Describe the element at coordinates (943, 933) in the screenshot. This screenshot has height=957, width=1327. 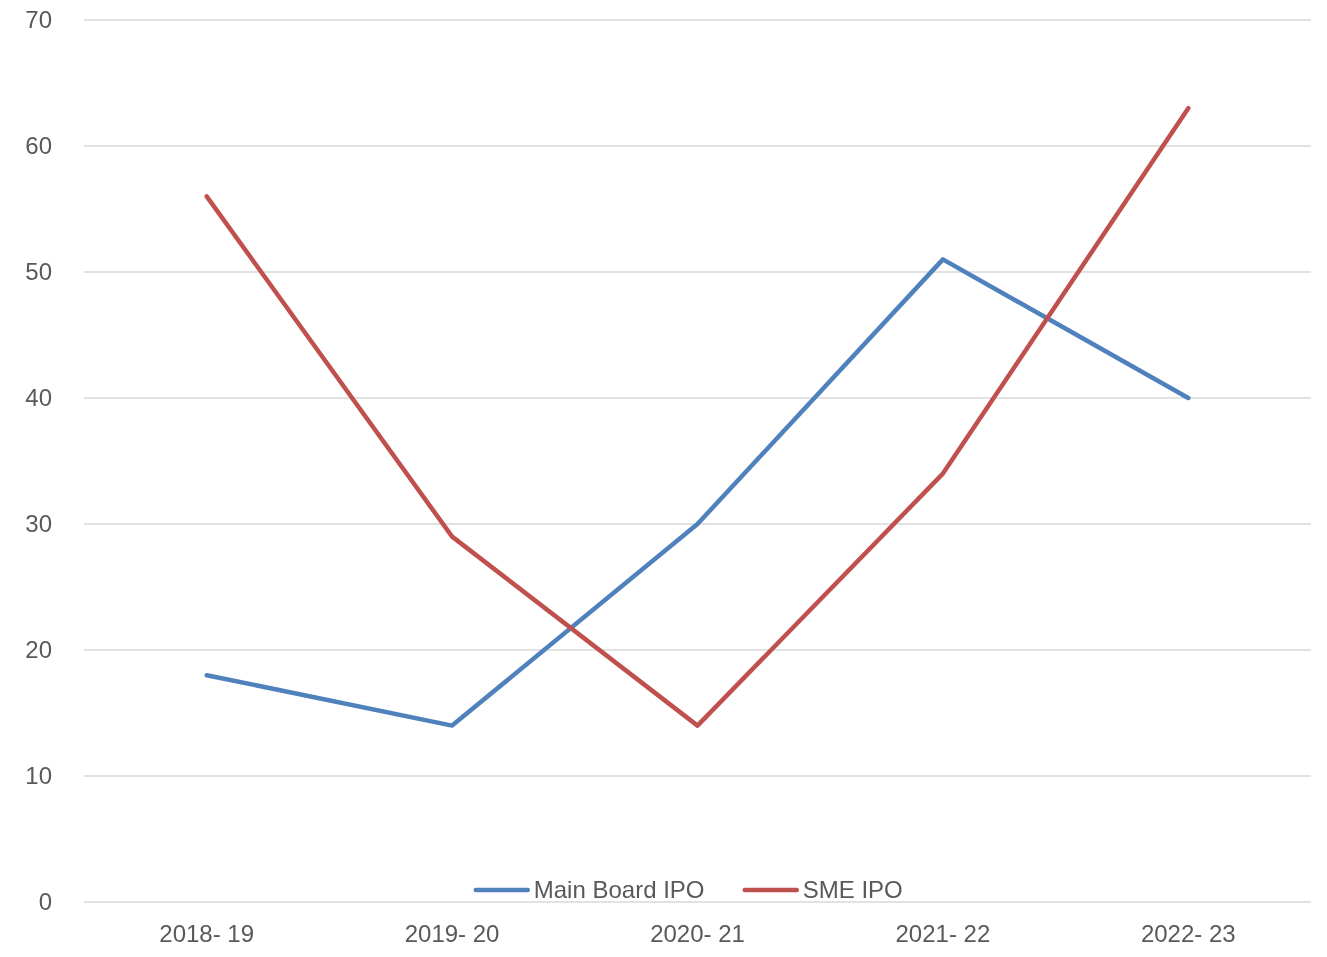
I see `x-tick-label: 2021- 22` at that location.